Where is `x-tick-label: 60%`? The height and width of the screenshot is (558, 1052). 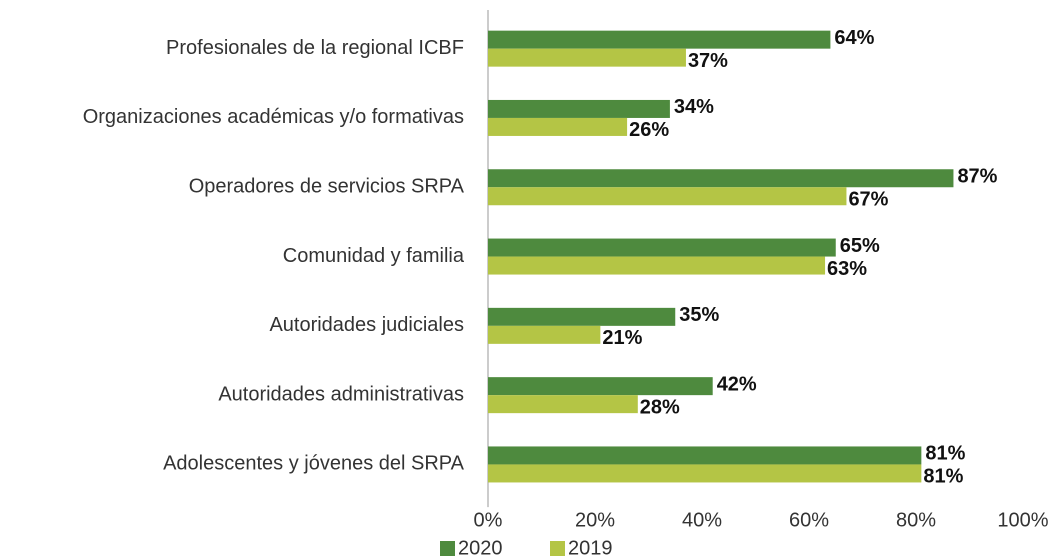
x-tick-label: 60% is located at coordinates (809, 520).